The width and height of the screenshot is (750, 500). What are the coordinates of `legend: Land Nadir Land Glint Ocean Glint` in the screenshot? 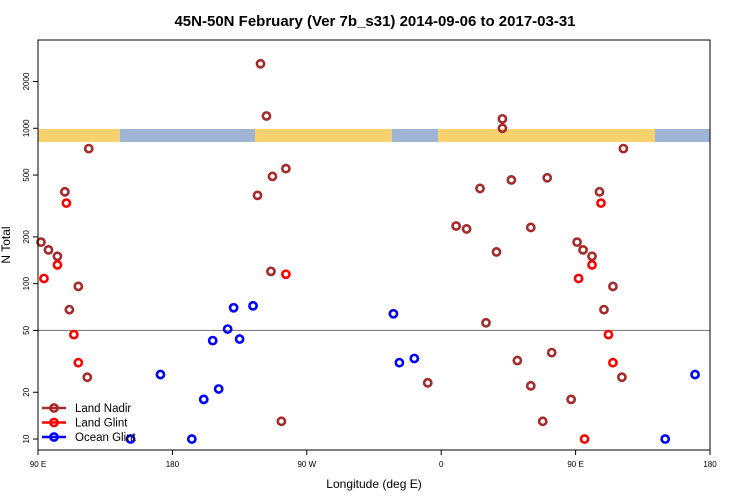 It's located at (89, 423).